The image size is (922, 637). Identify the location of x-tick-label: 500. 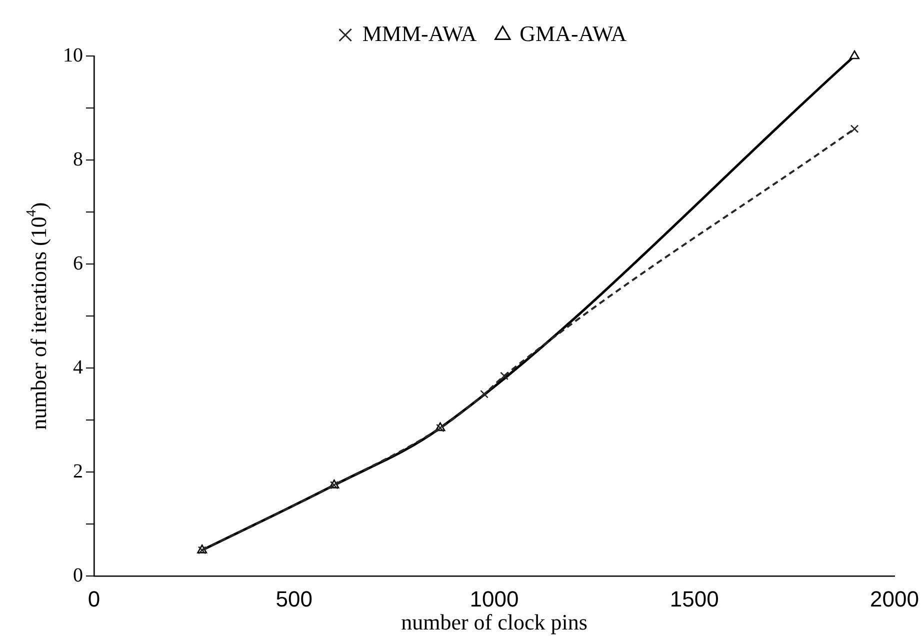
(294, 599).